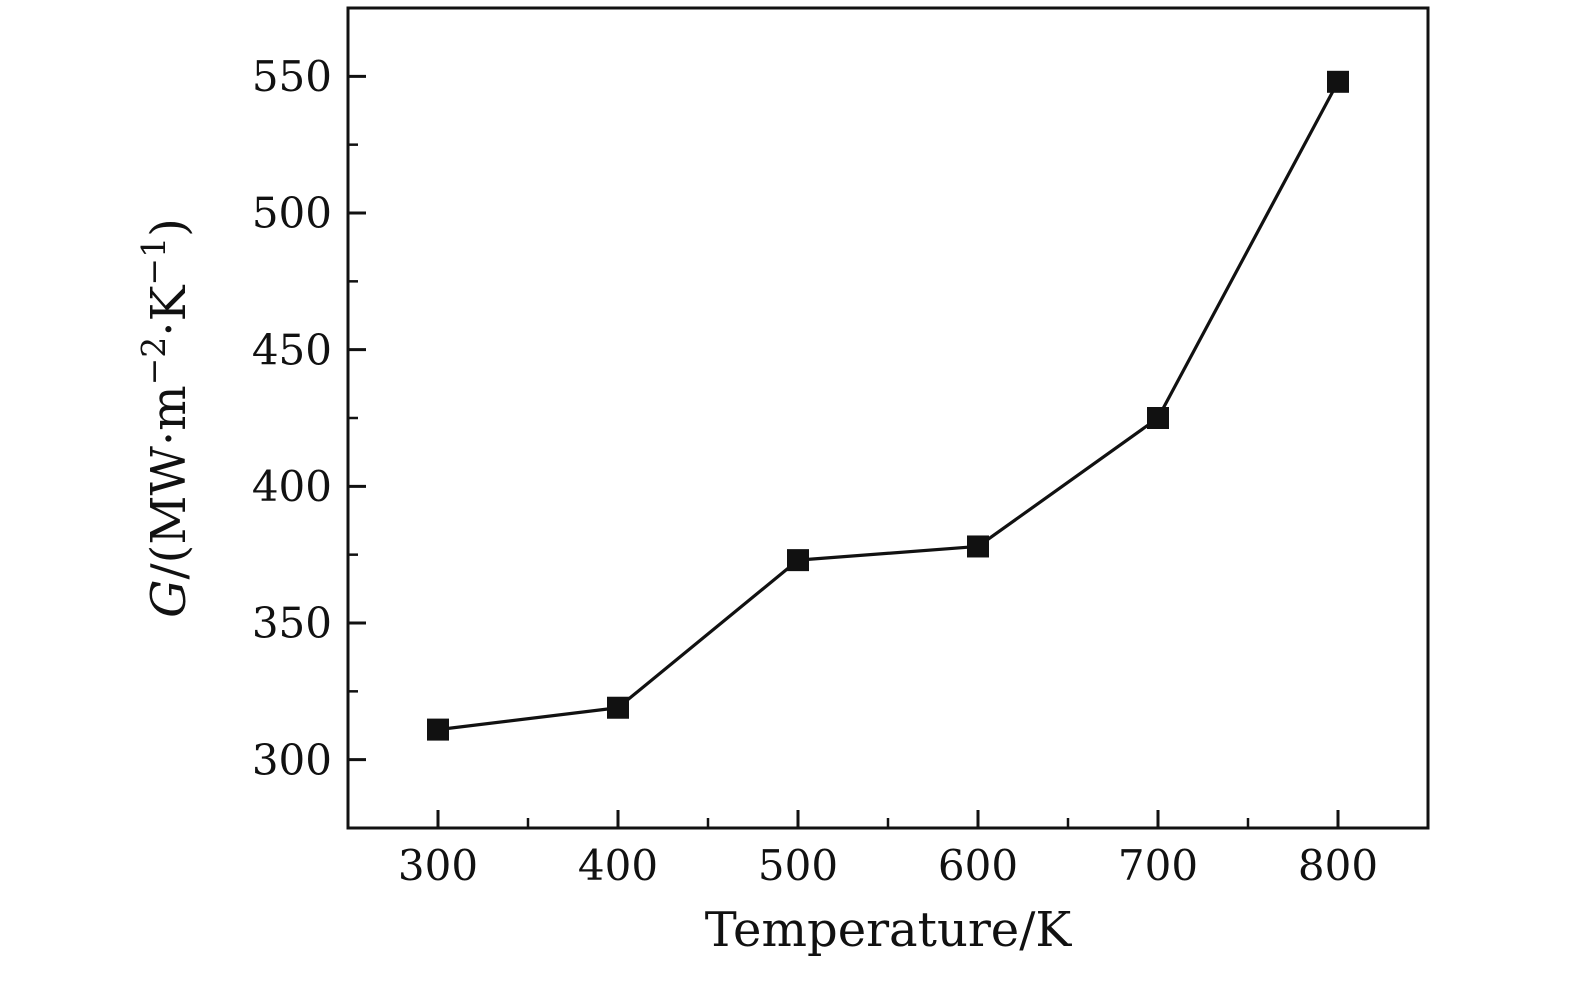  I want to click on y-tick-label: 450, so click(292, 349).